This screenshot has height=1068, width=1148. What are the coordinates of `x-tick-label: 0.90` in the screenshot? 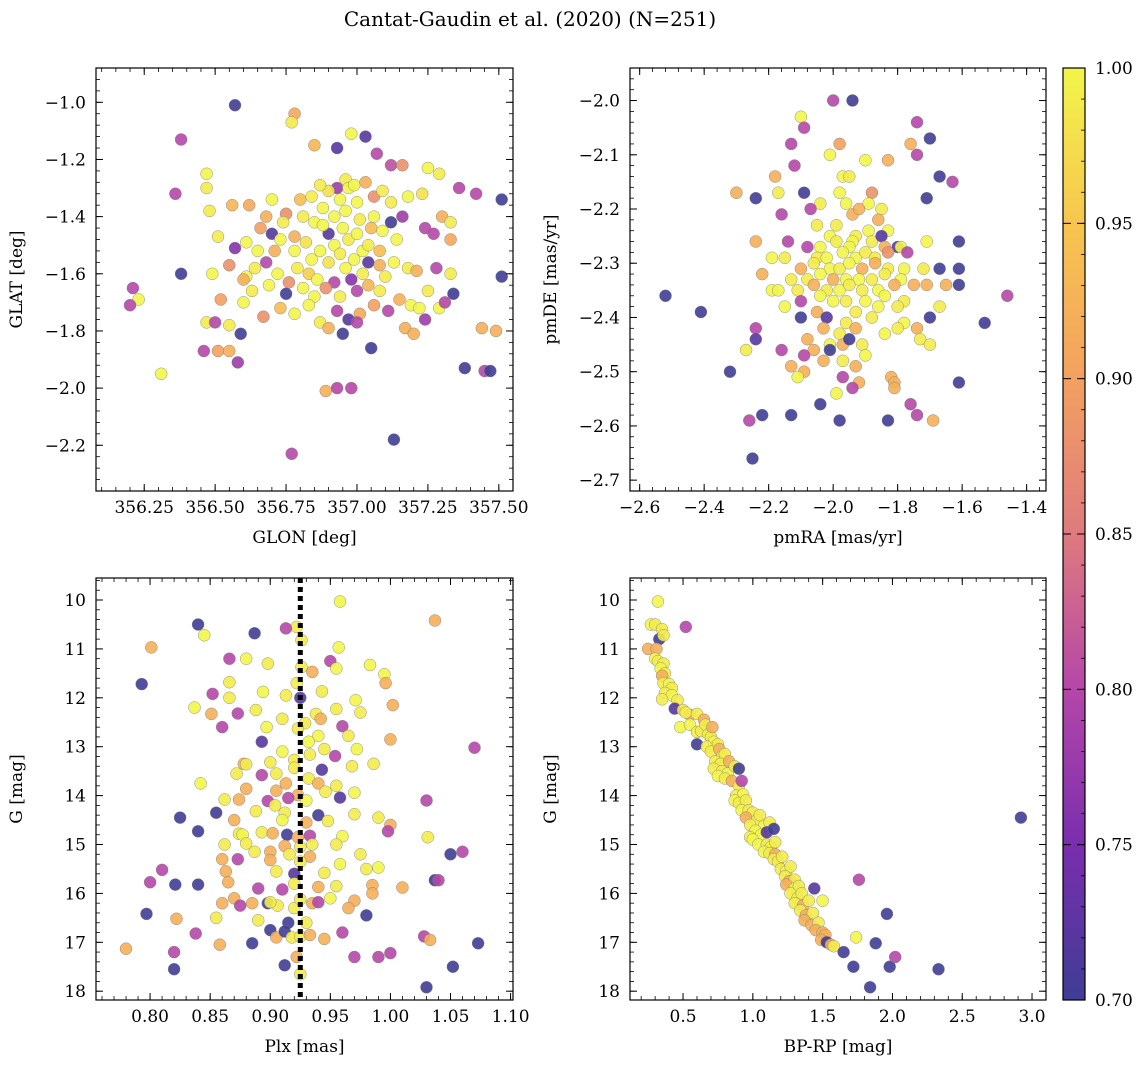 It's located at (270, 1017).